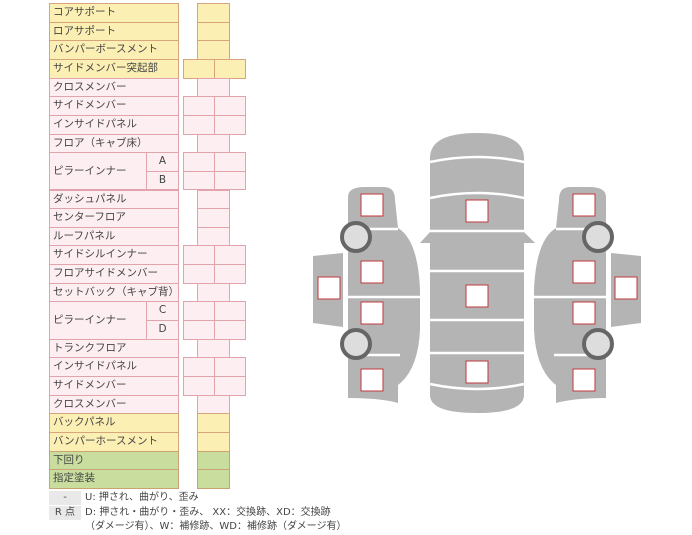 This screenshot has width=692, height=535. What do you see at coordinates (356, 237) in the screenshot?
I see `left-front-wheel-icon` at bounding box center [356, 237].